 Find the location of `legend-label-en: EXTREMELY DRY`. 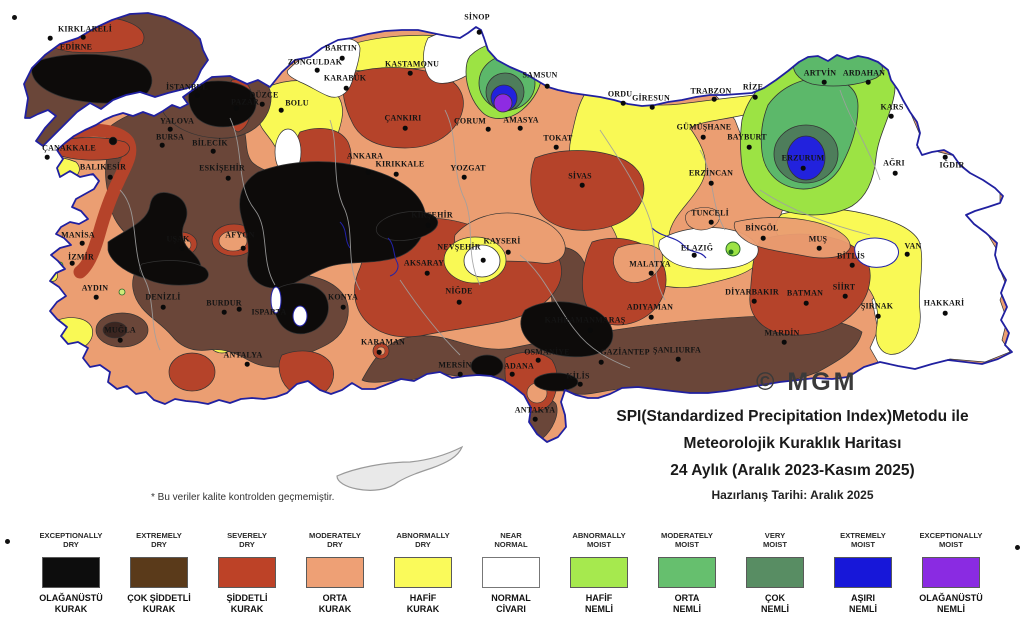

legend-label-en: EXTREMELY DRY is located at coordinates (159, 540).